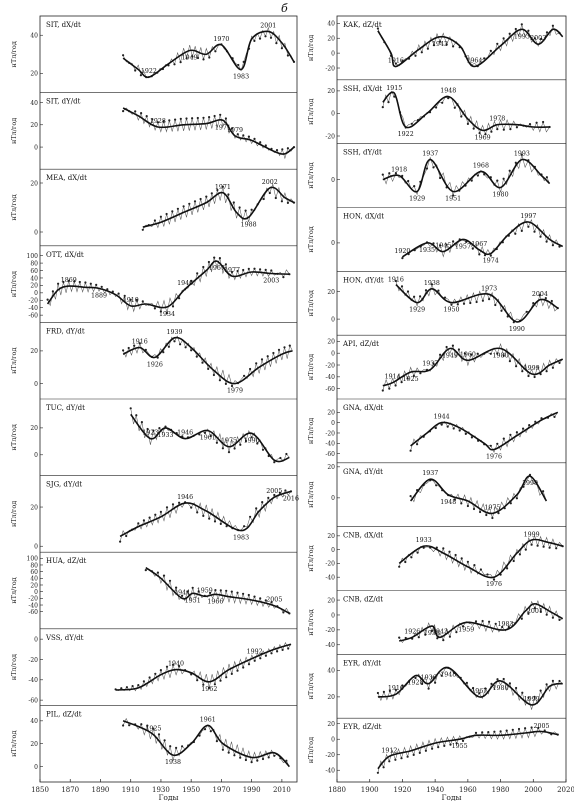 The width and height of the screenshot is (574, 801). I want to click on y-tick-label: -40, so click(330, 771).